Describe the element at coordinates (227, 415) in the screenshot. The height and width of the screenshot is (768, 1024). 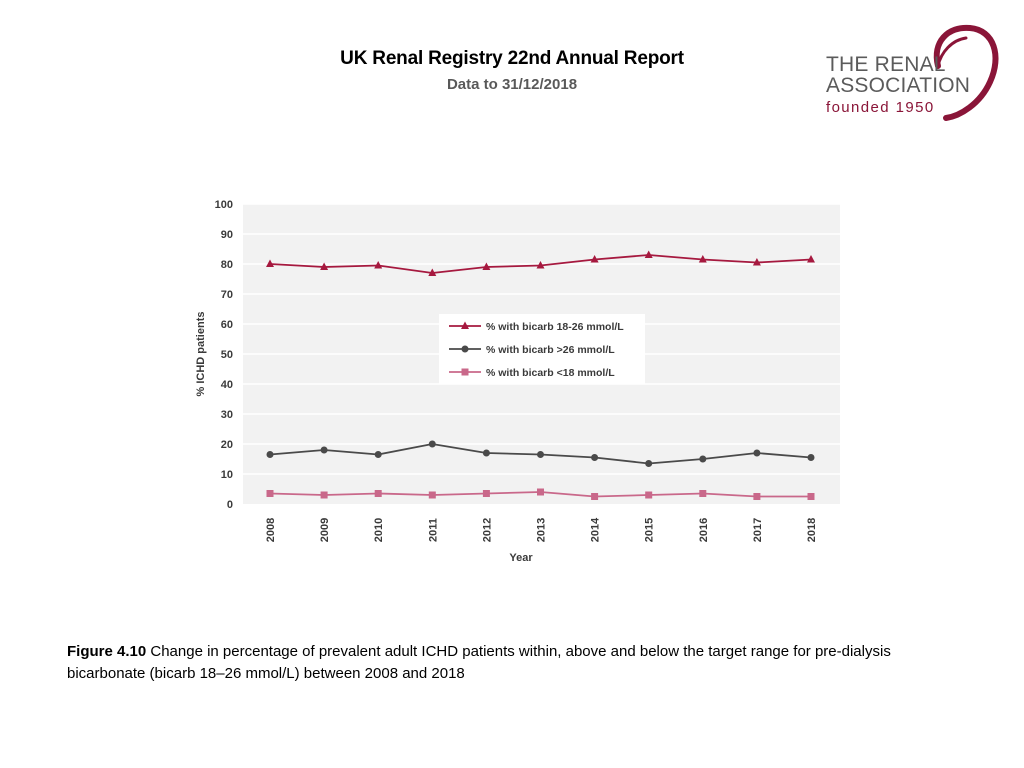
I see `y-tick-label: 30` at that location.